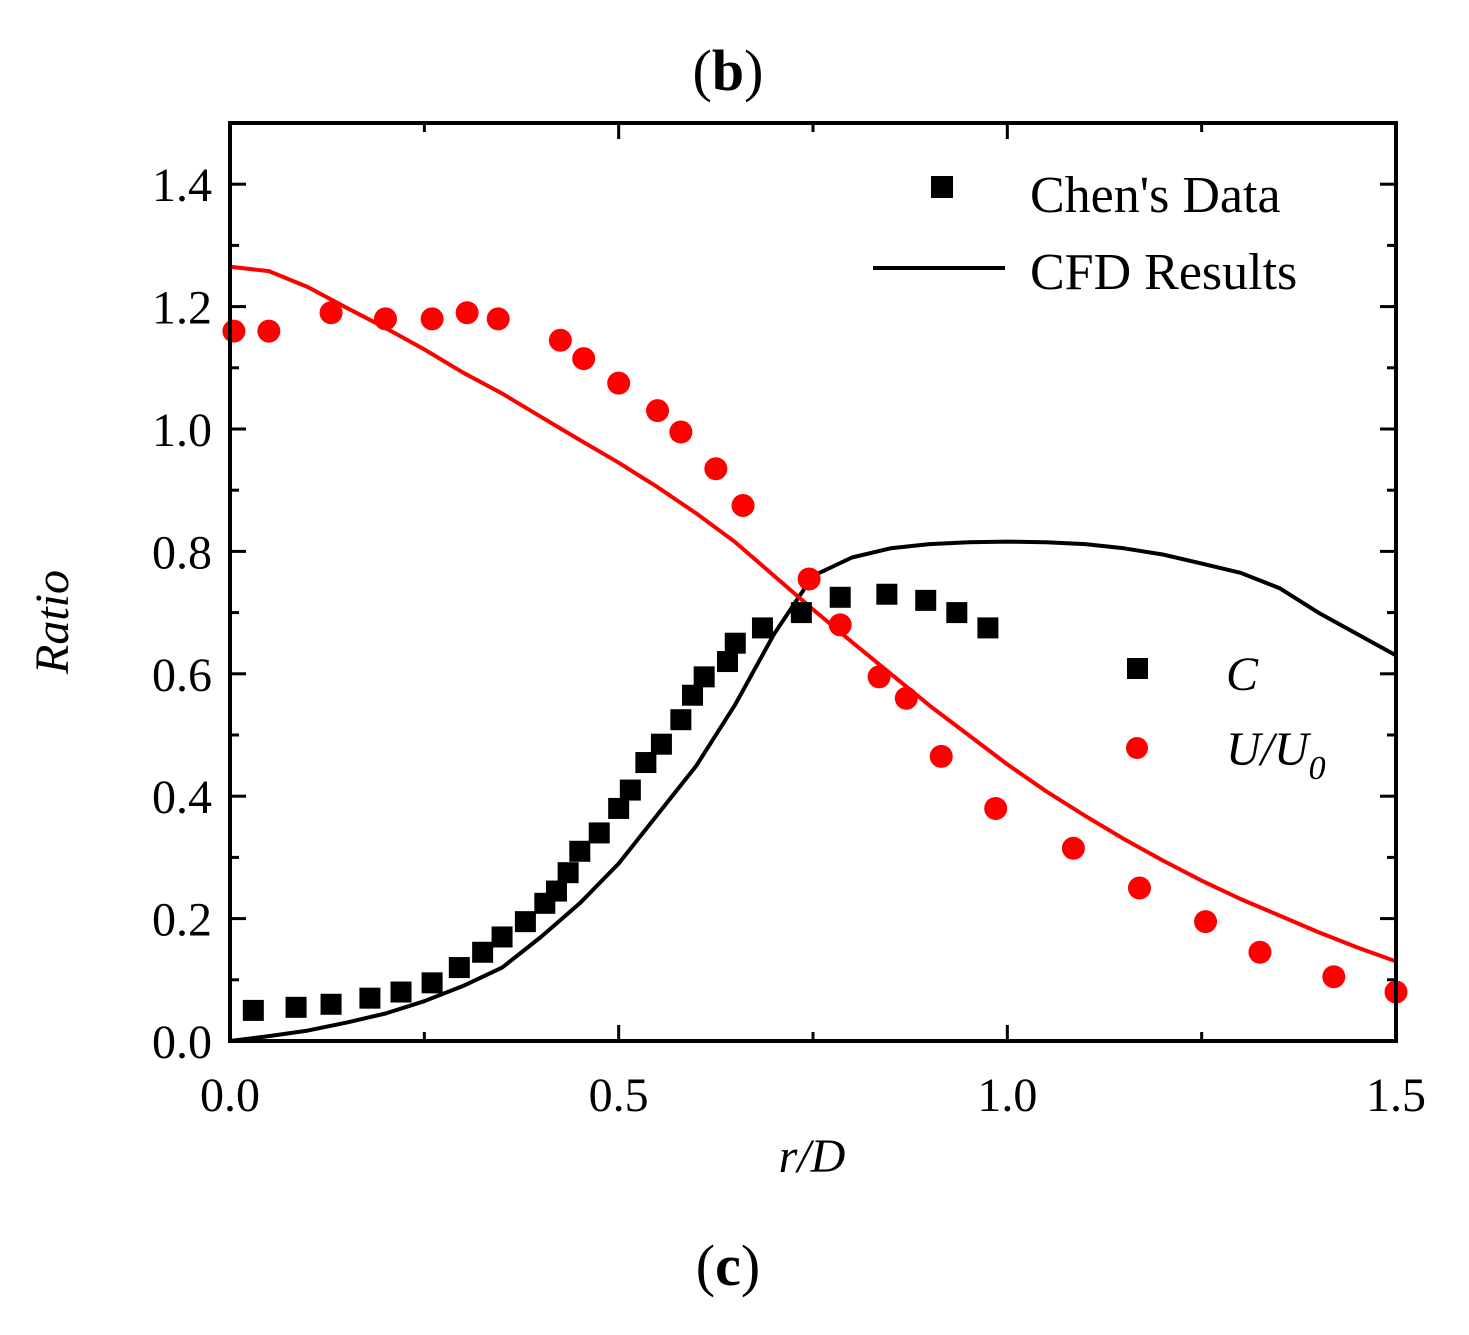  Describe the element at coordinates (1155, 195) in the screenshot. I see `legend-square-label: Chen's Data` at that location.